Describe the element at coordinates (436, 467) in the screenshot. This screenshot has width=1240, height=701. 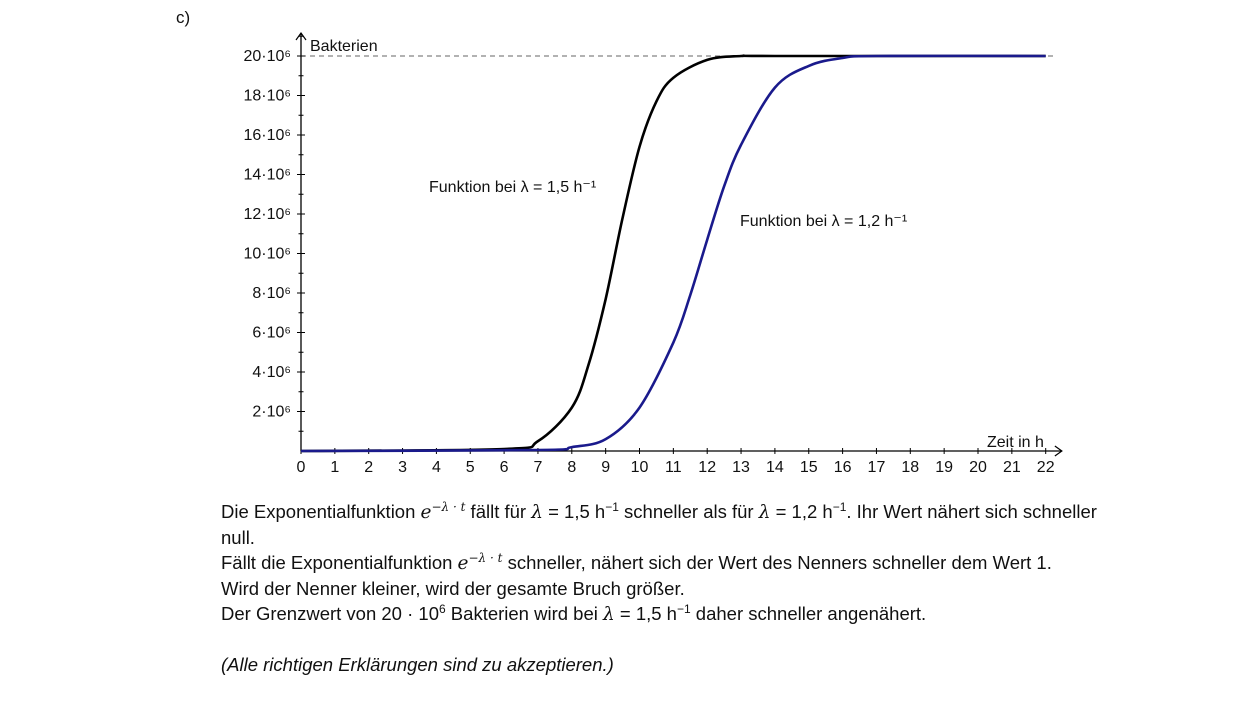
I see `x-tick-label: 4` at that location.